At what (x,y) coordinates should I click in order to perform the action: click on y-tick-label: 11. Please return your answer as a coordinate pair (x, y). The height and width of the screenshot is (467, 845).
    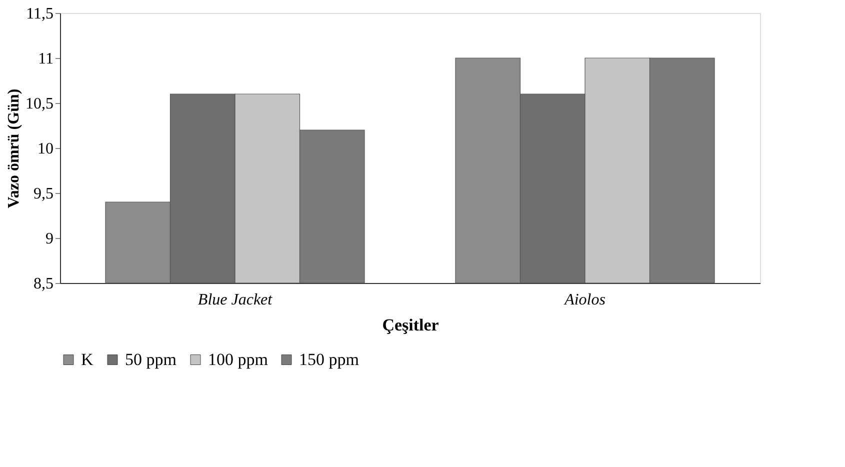
    Looking at the image, I should click on (46, 59).